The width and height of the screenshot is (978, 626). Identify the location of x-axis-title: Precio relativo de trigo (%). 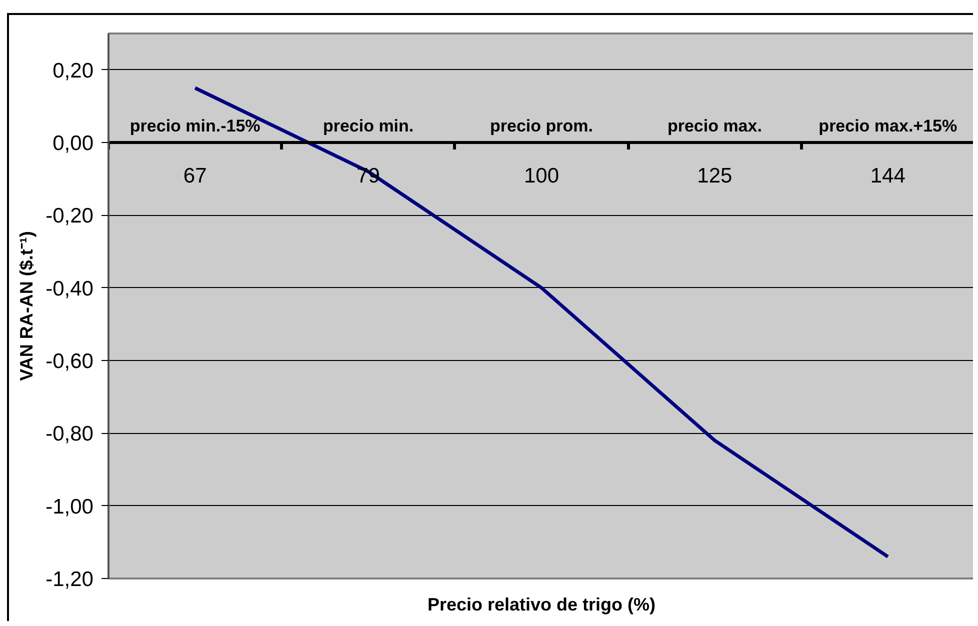
(541, 604).